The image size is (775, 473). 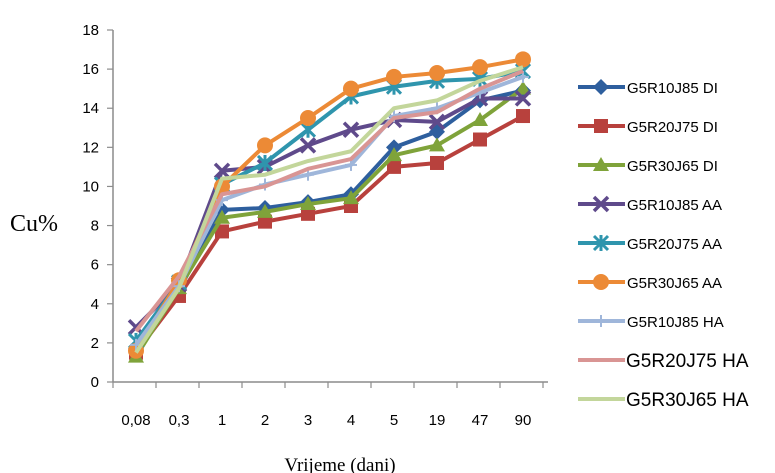 I want to click on y-tick-label: 18, so click(x=90, y=30).